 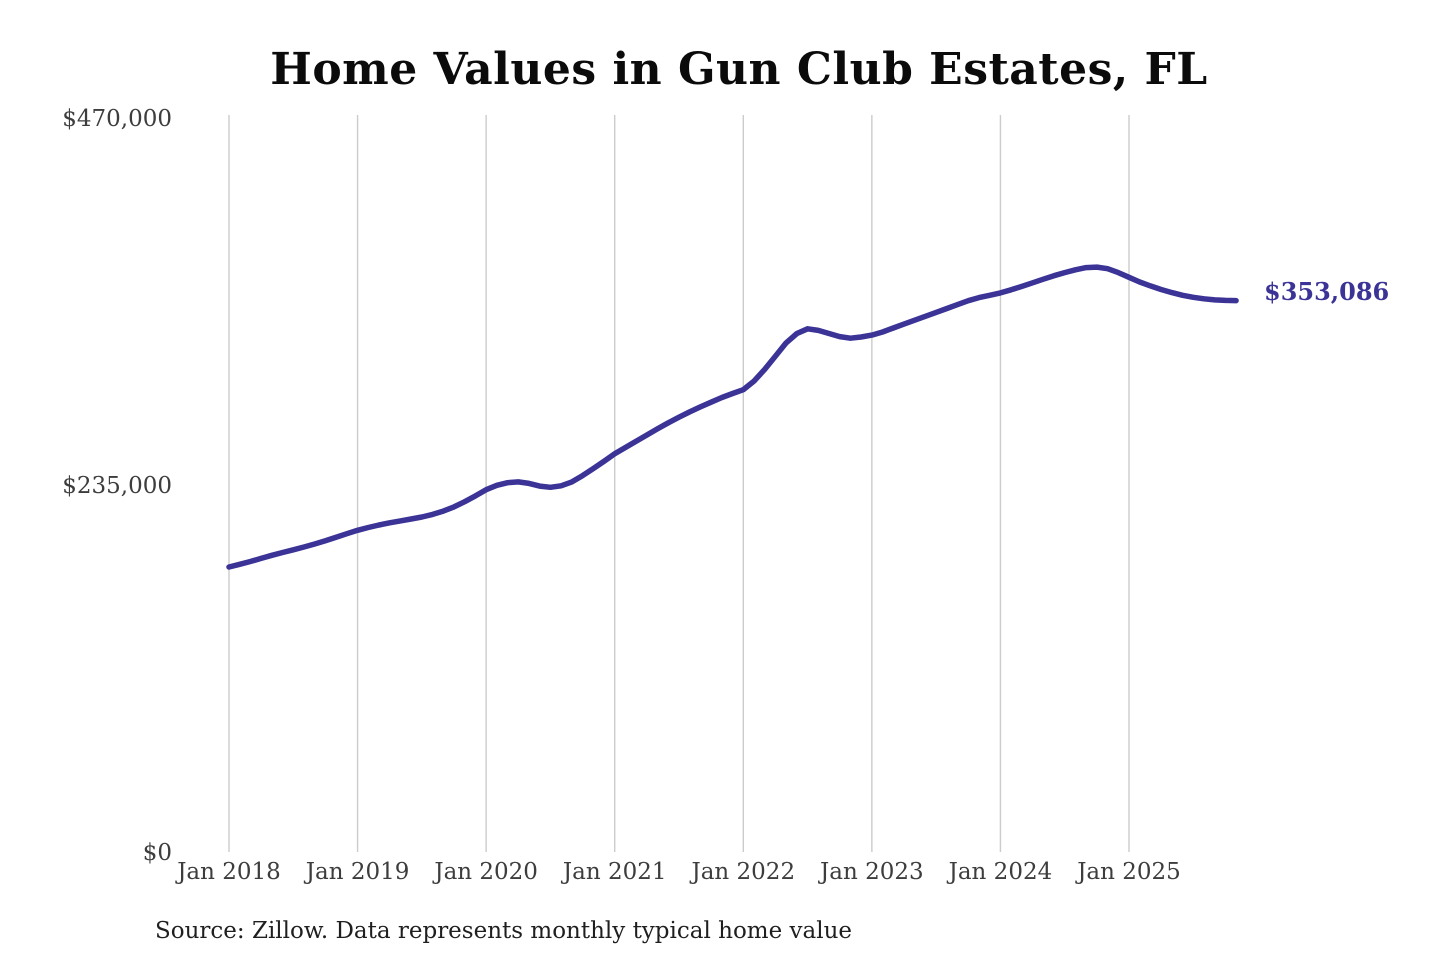 I want to click on x-tick-label: Jan 2024, so click(x=1000, y=872).